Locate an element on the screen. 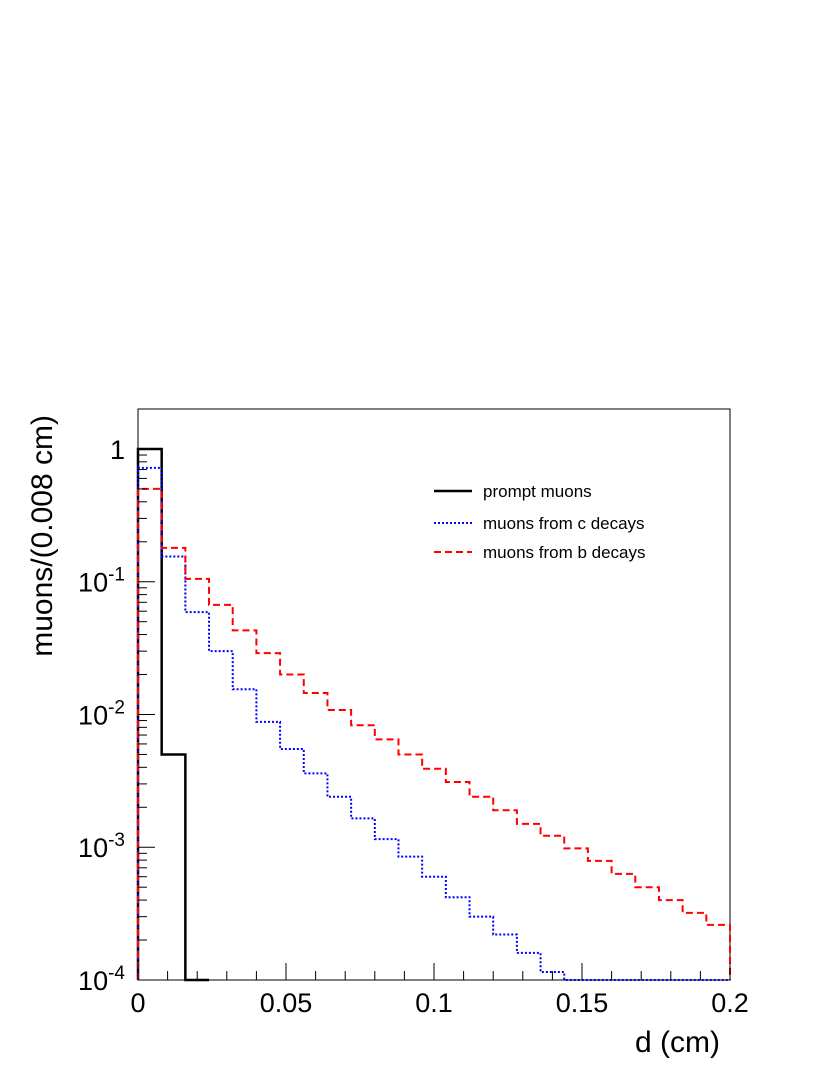 The image size is (830, 1075). x-tick-label: 0.2 is located at coordinates (730, 1003).